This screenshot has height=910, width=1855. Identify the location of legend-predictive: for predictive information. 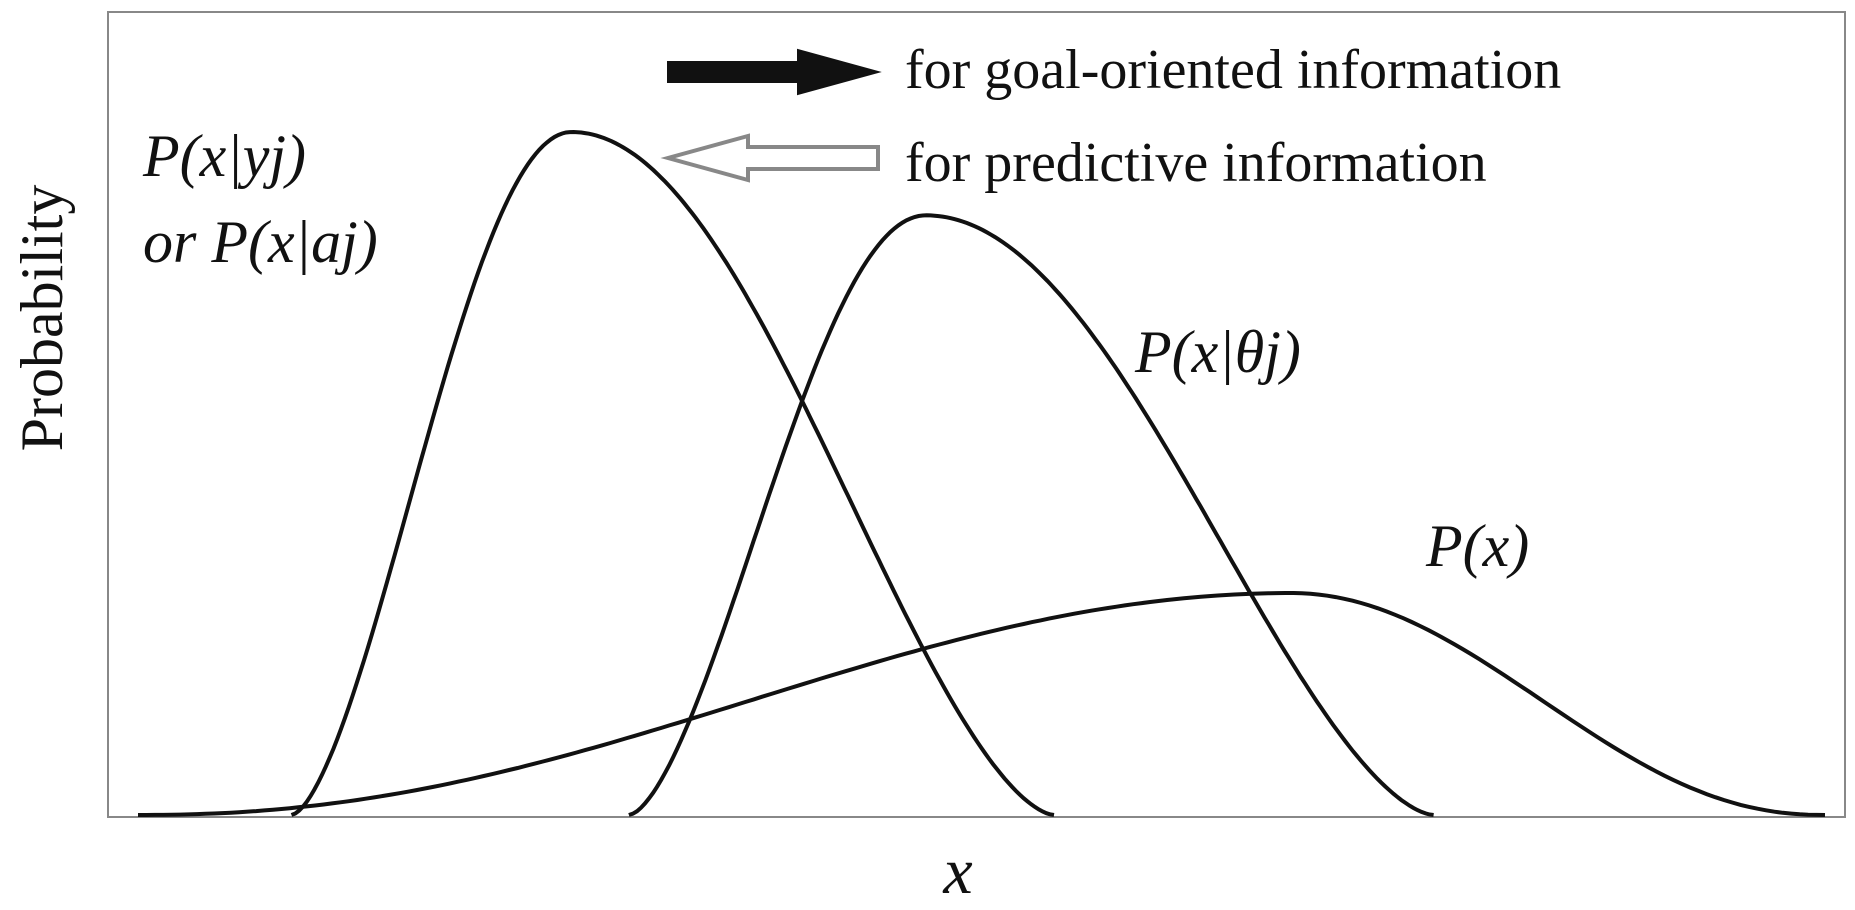
(1073, 163).